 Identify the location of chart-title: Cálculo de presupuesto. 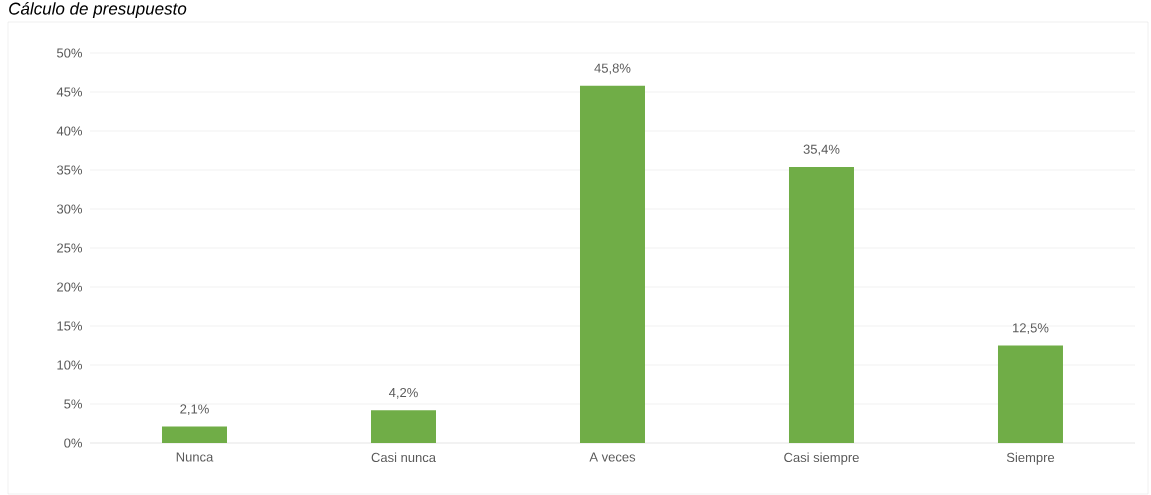
(98, 10).